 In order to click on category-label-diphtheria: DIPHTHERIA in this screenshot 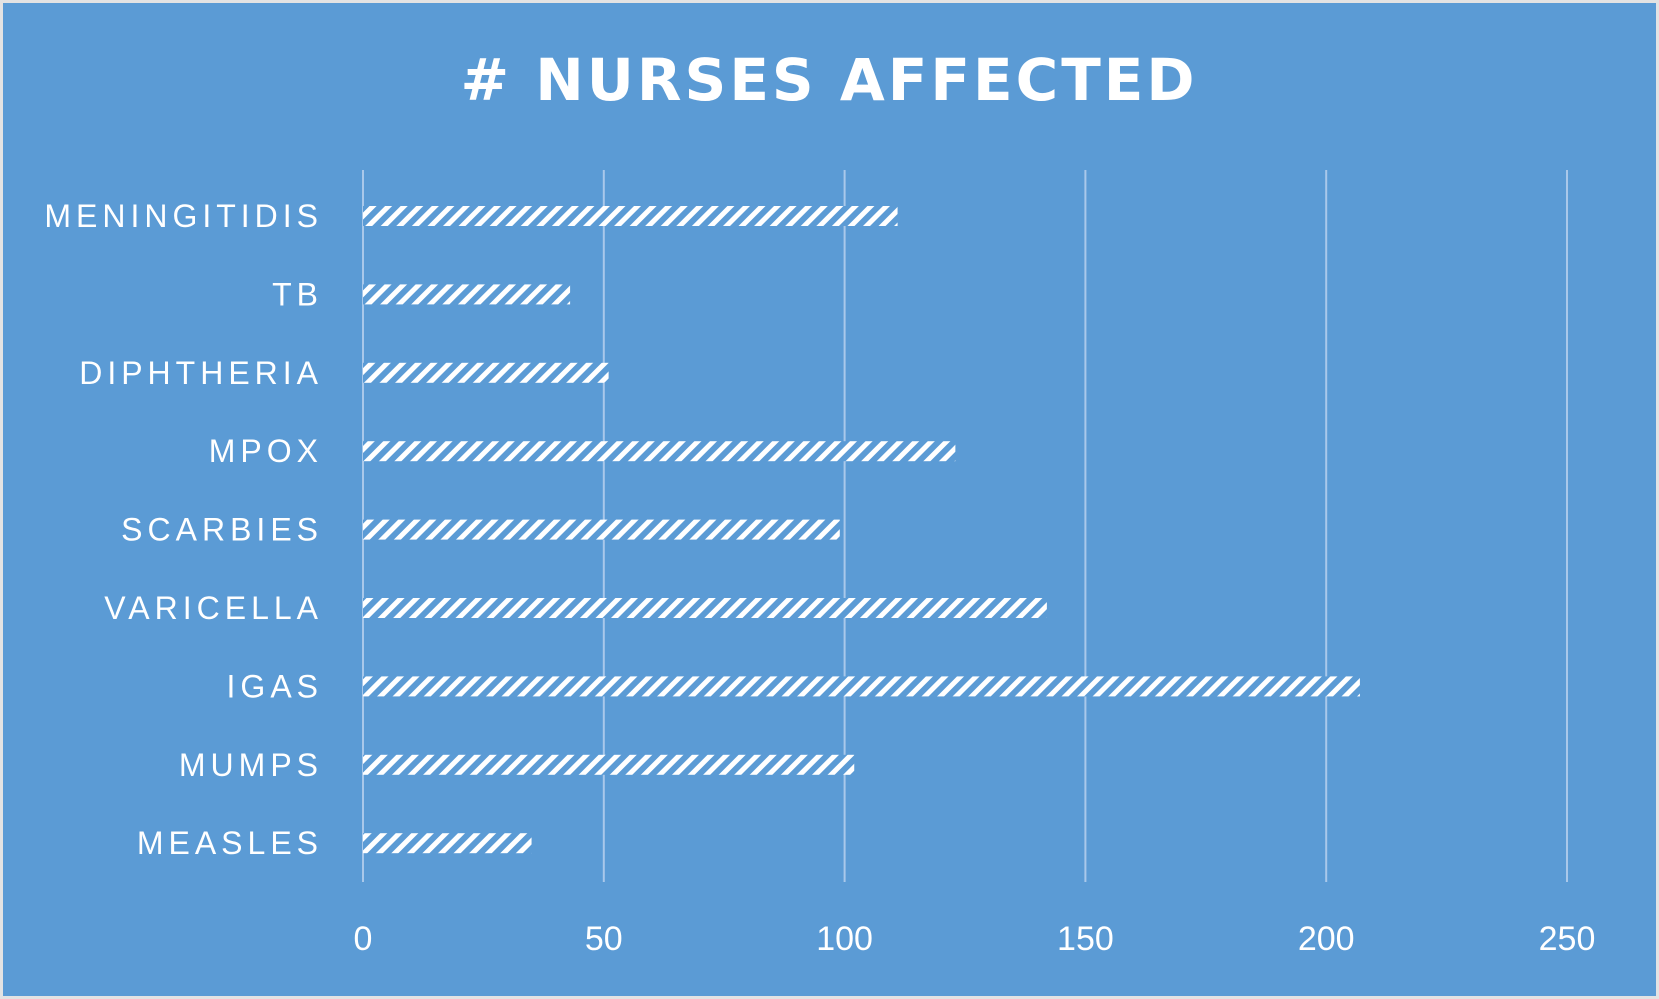, I will do `click(201, 373)`.